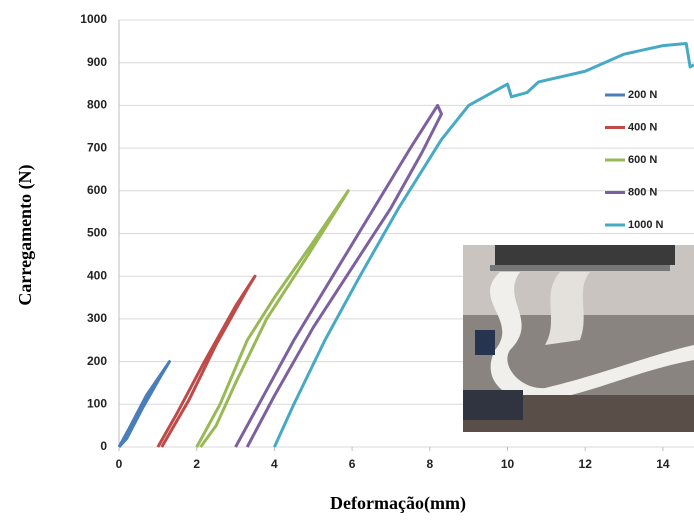  I want to click on y-axis-label: Carregamento (N), so click(25, 234).